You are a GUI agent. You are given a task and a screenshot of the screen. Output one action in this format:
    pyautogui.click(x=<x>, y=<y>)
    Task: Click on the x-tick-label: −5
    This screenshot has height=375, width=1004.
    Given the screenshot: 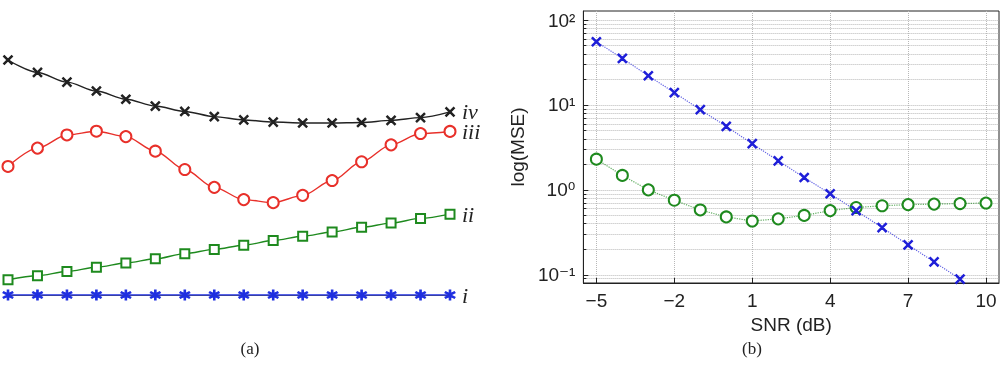 What is the action you would take?
    pyautogui.click(x=596, y=300)
    